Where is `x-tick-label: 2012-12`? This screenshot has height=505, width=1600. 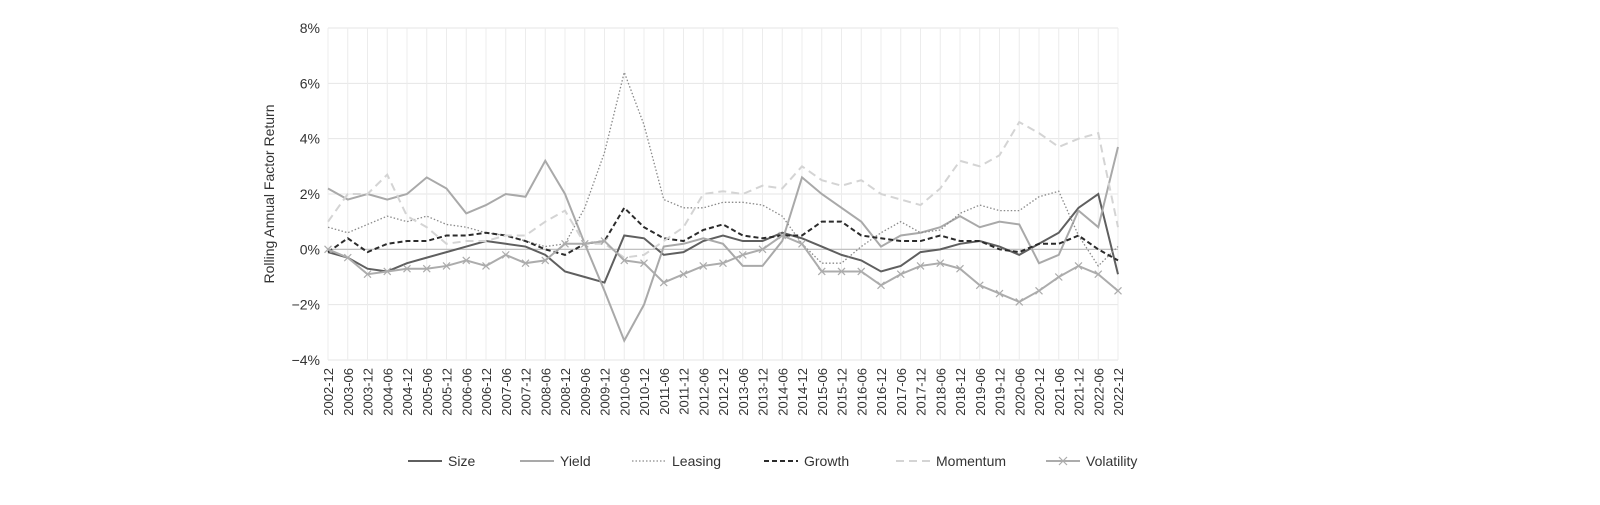 x-tick-label: 2012-12 is located at coordinates (723, 392).